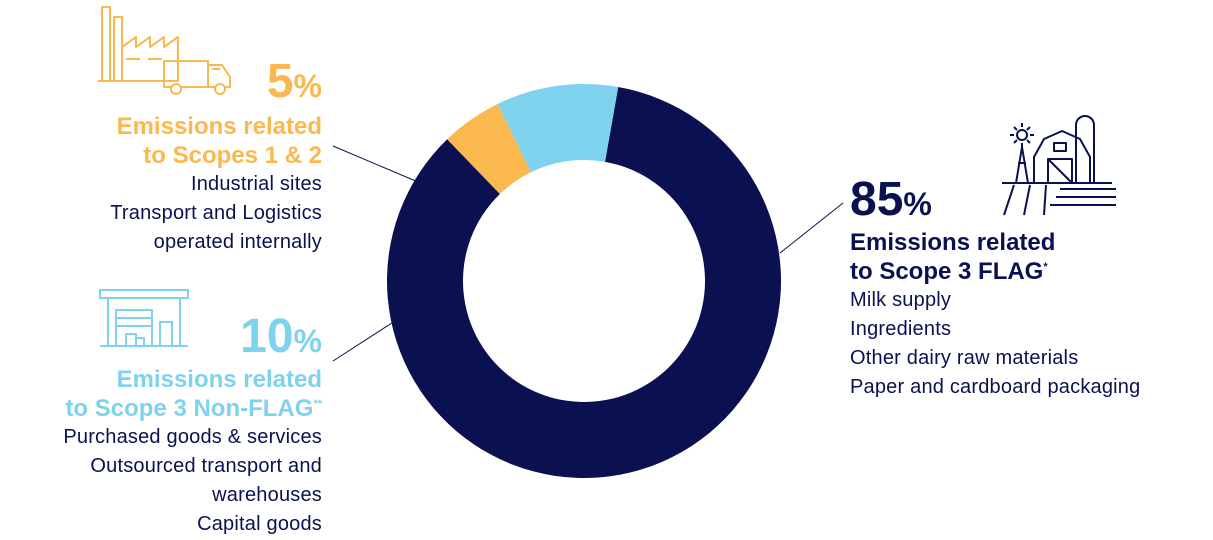  Describe the element at coordinates (917, 204) in the screenshot. I see `scope3-flag-percent-sign: %` at that location.